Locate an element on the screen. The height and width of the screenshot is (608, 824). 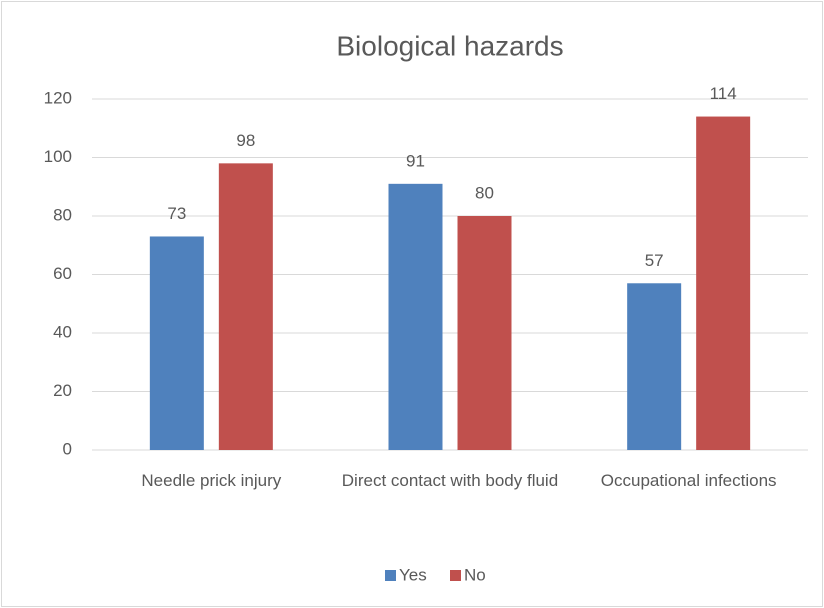
legend-label: Yes is located at coordinates (413, 574).